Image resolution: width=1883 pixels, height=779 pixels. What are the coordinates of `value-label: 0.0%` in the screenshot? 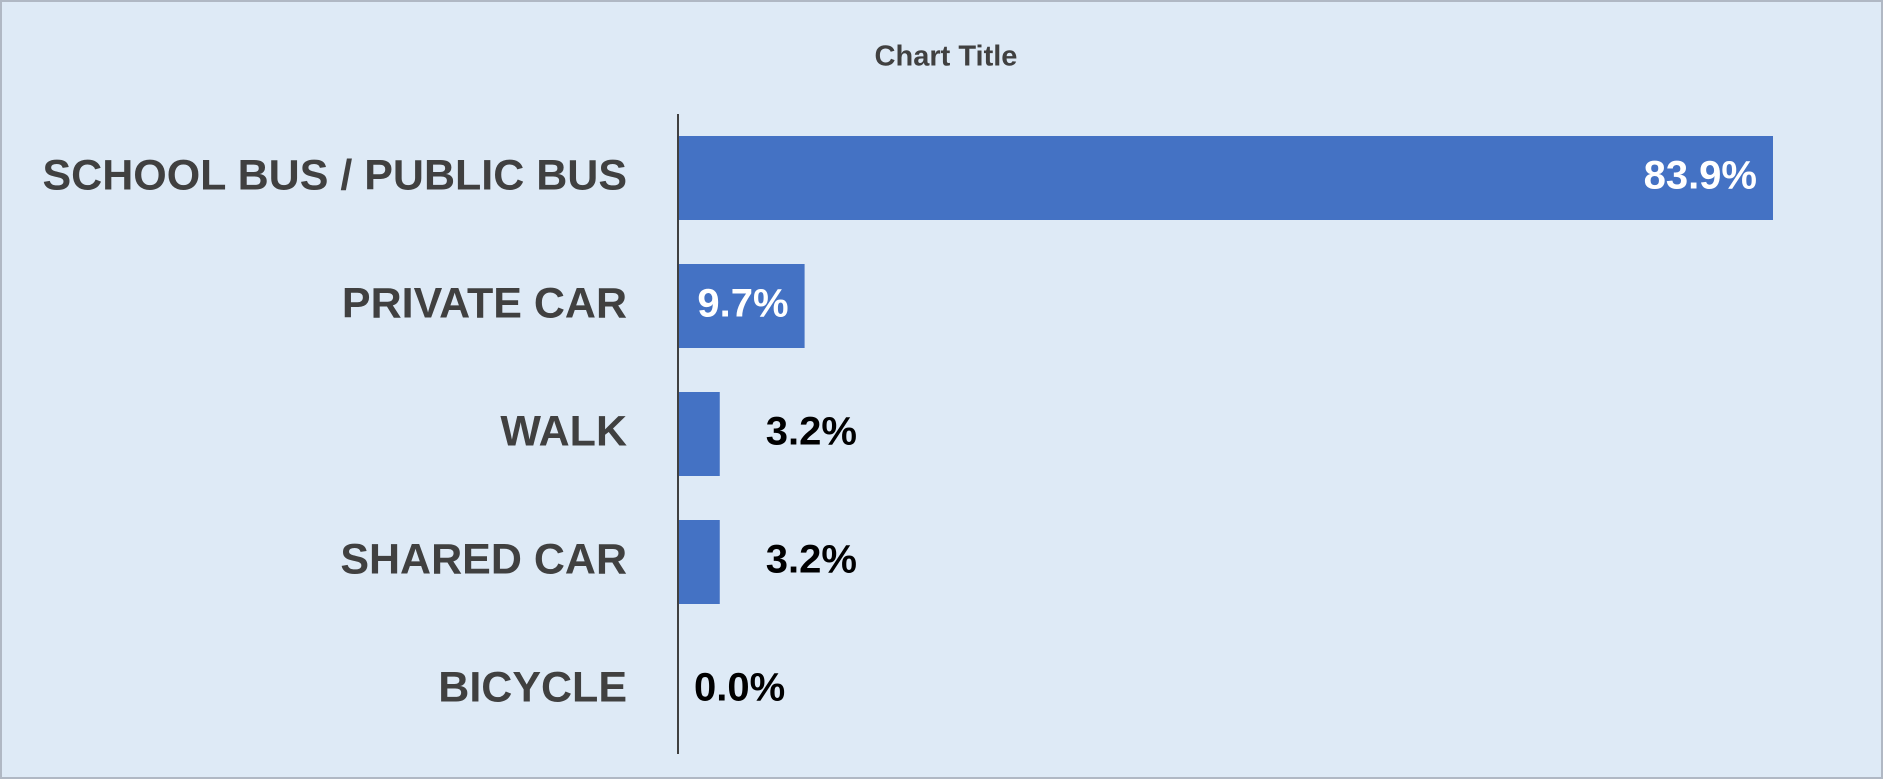 It's located at (739, 688).